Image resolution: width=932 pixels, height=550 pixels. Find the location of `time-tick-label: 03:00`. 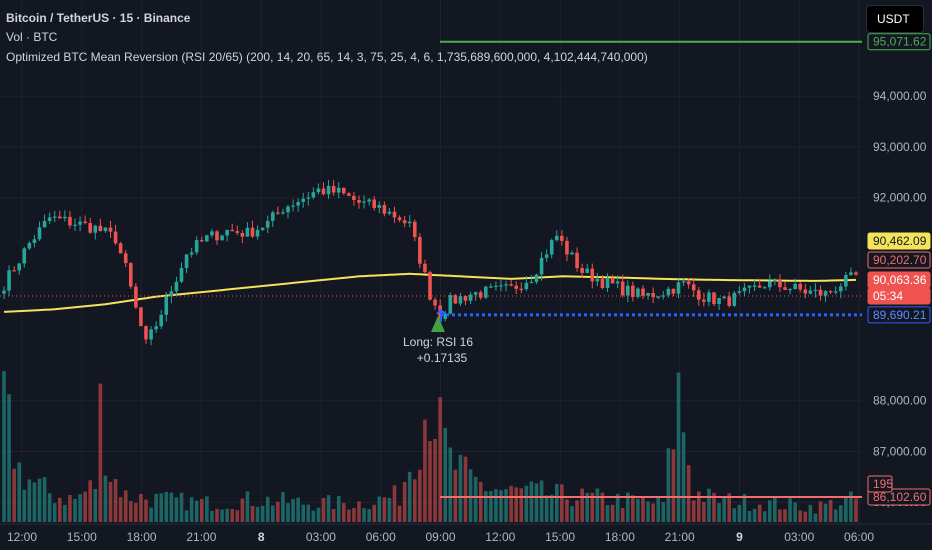

time-tick-label: 03:00 is located at coordinates (799, 537).